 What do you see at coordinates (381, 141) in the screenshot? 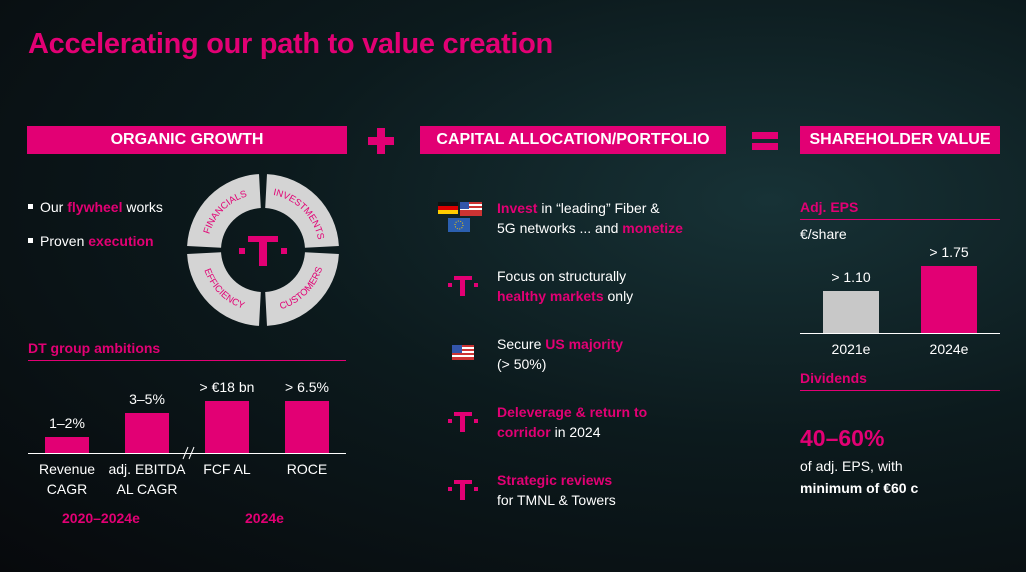
I see `plus-sign` at bounding box center [381, 141].